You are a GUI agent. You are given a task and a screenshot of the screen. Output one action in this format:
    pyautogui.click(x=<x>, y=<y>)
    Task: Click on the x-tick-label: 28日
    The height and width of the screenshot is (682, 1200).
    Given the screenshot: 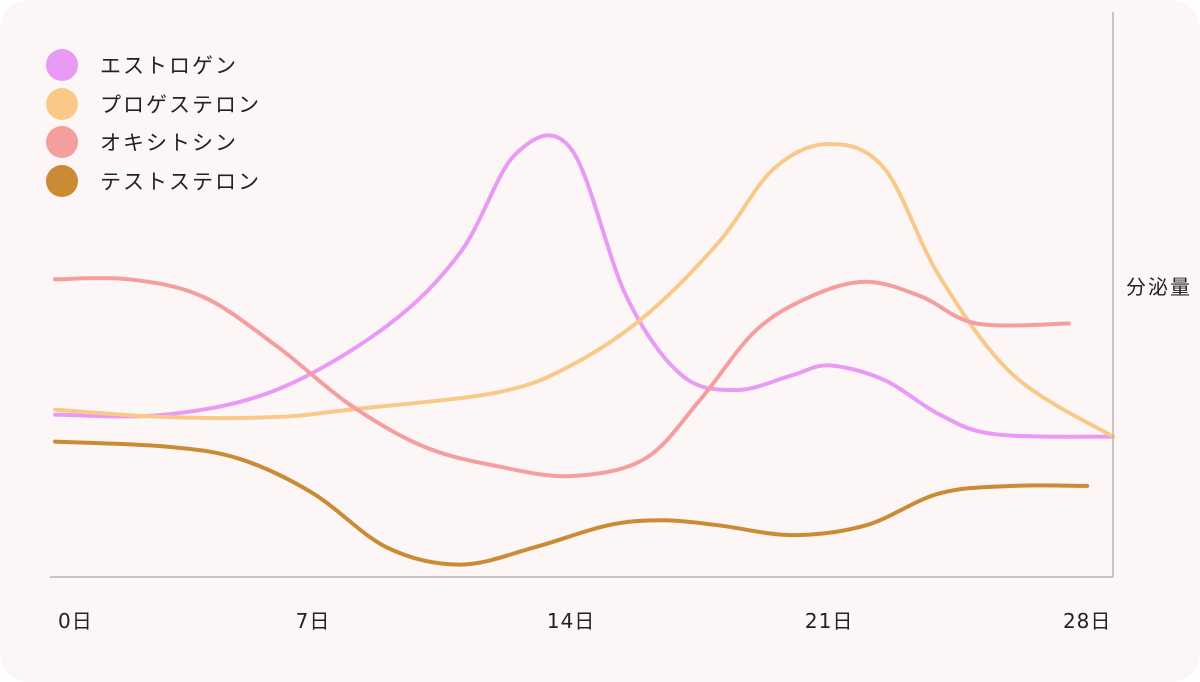 What is the action you would take?
    pyautogui.click(x=1087, y=621)
    